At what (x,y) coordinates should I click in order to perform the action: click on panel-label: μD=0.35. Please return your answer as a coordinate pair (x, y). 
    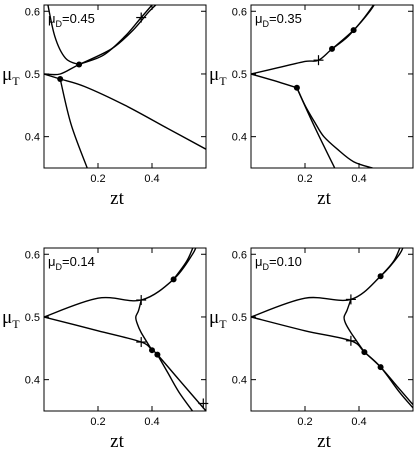
    Looking at the image, I should click on (278, 20).